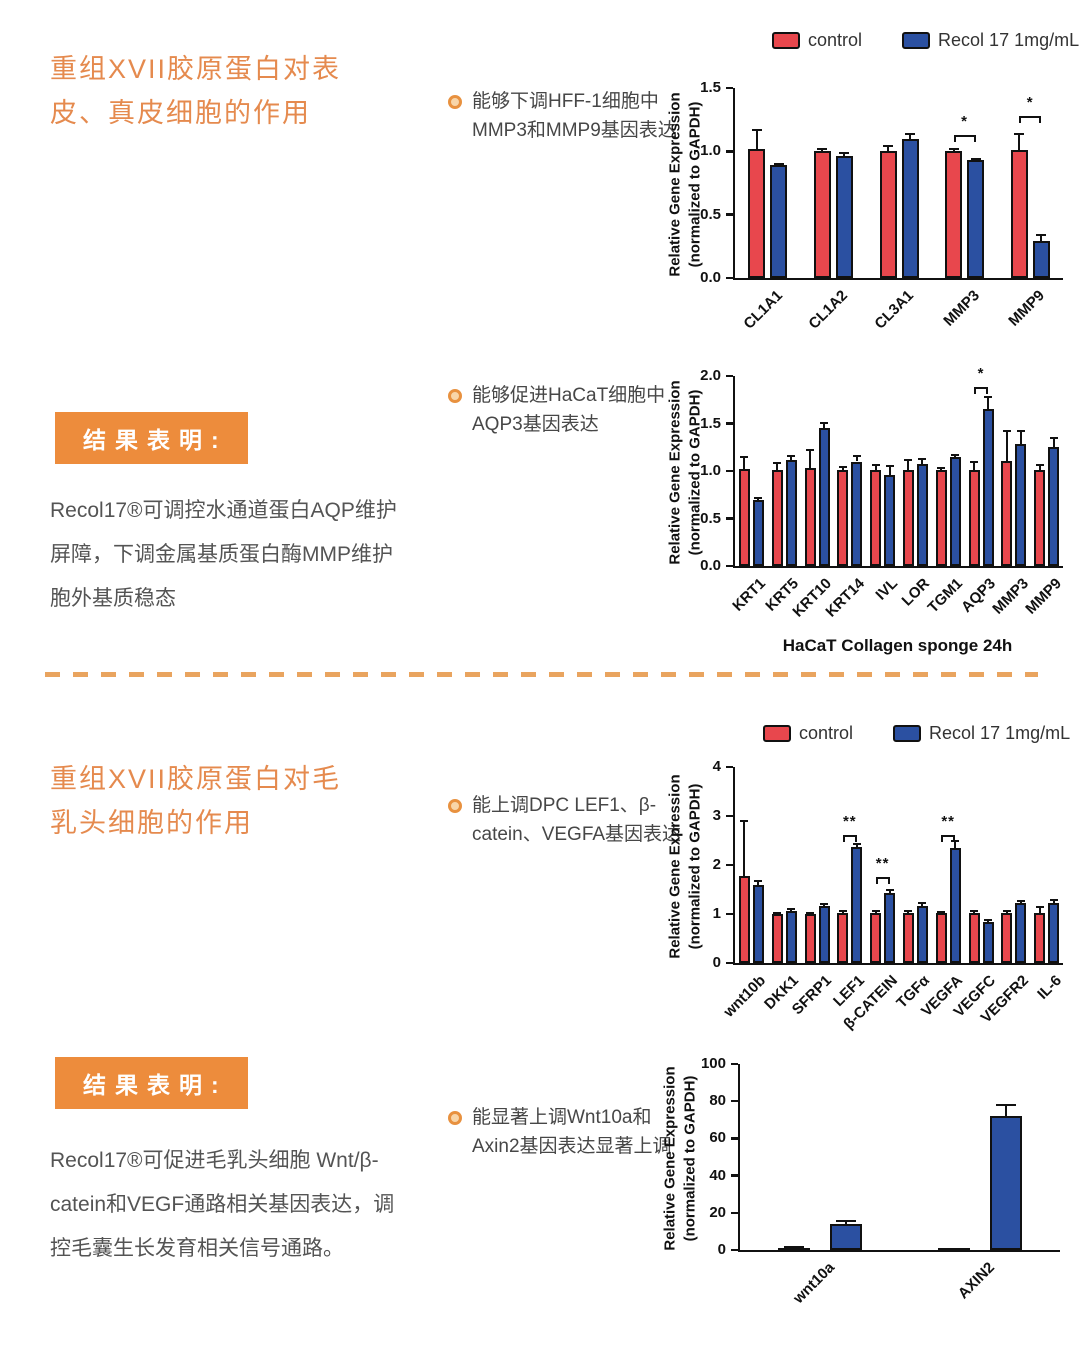 The height and width of the screenshot is (1347, 1080). What do you see at coordinates (541, 674) in the screenshot?
I see `dashed-divider` at bounding box center [541, 674].